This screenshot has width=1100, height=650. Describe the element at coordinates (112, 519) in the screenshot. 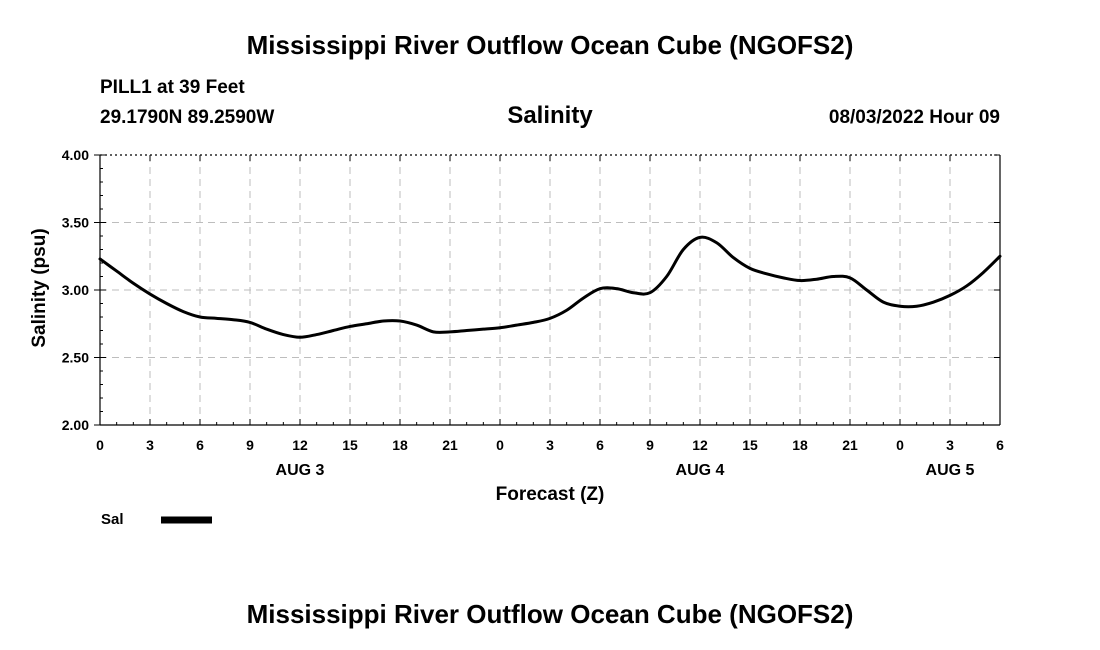

I see `legend-label-sal: Sal` at that location.